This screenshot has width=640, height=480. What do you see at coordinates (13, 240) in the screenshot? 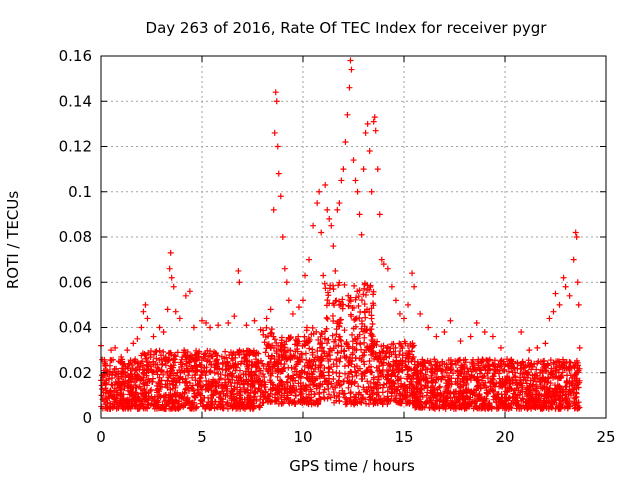
I see `y-axis-label: ROTI / TECUs` at bounding box center [13, 240].